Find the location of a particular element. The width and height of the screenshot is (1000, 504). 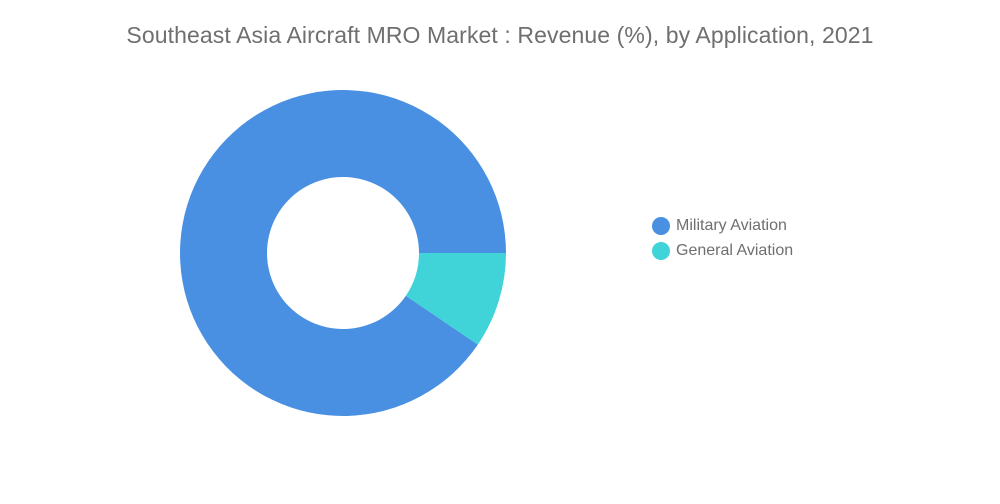

legend-label: General Aviation is located at coordinates (735, 250).